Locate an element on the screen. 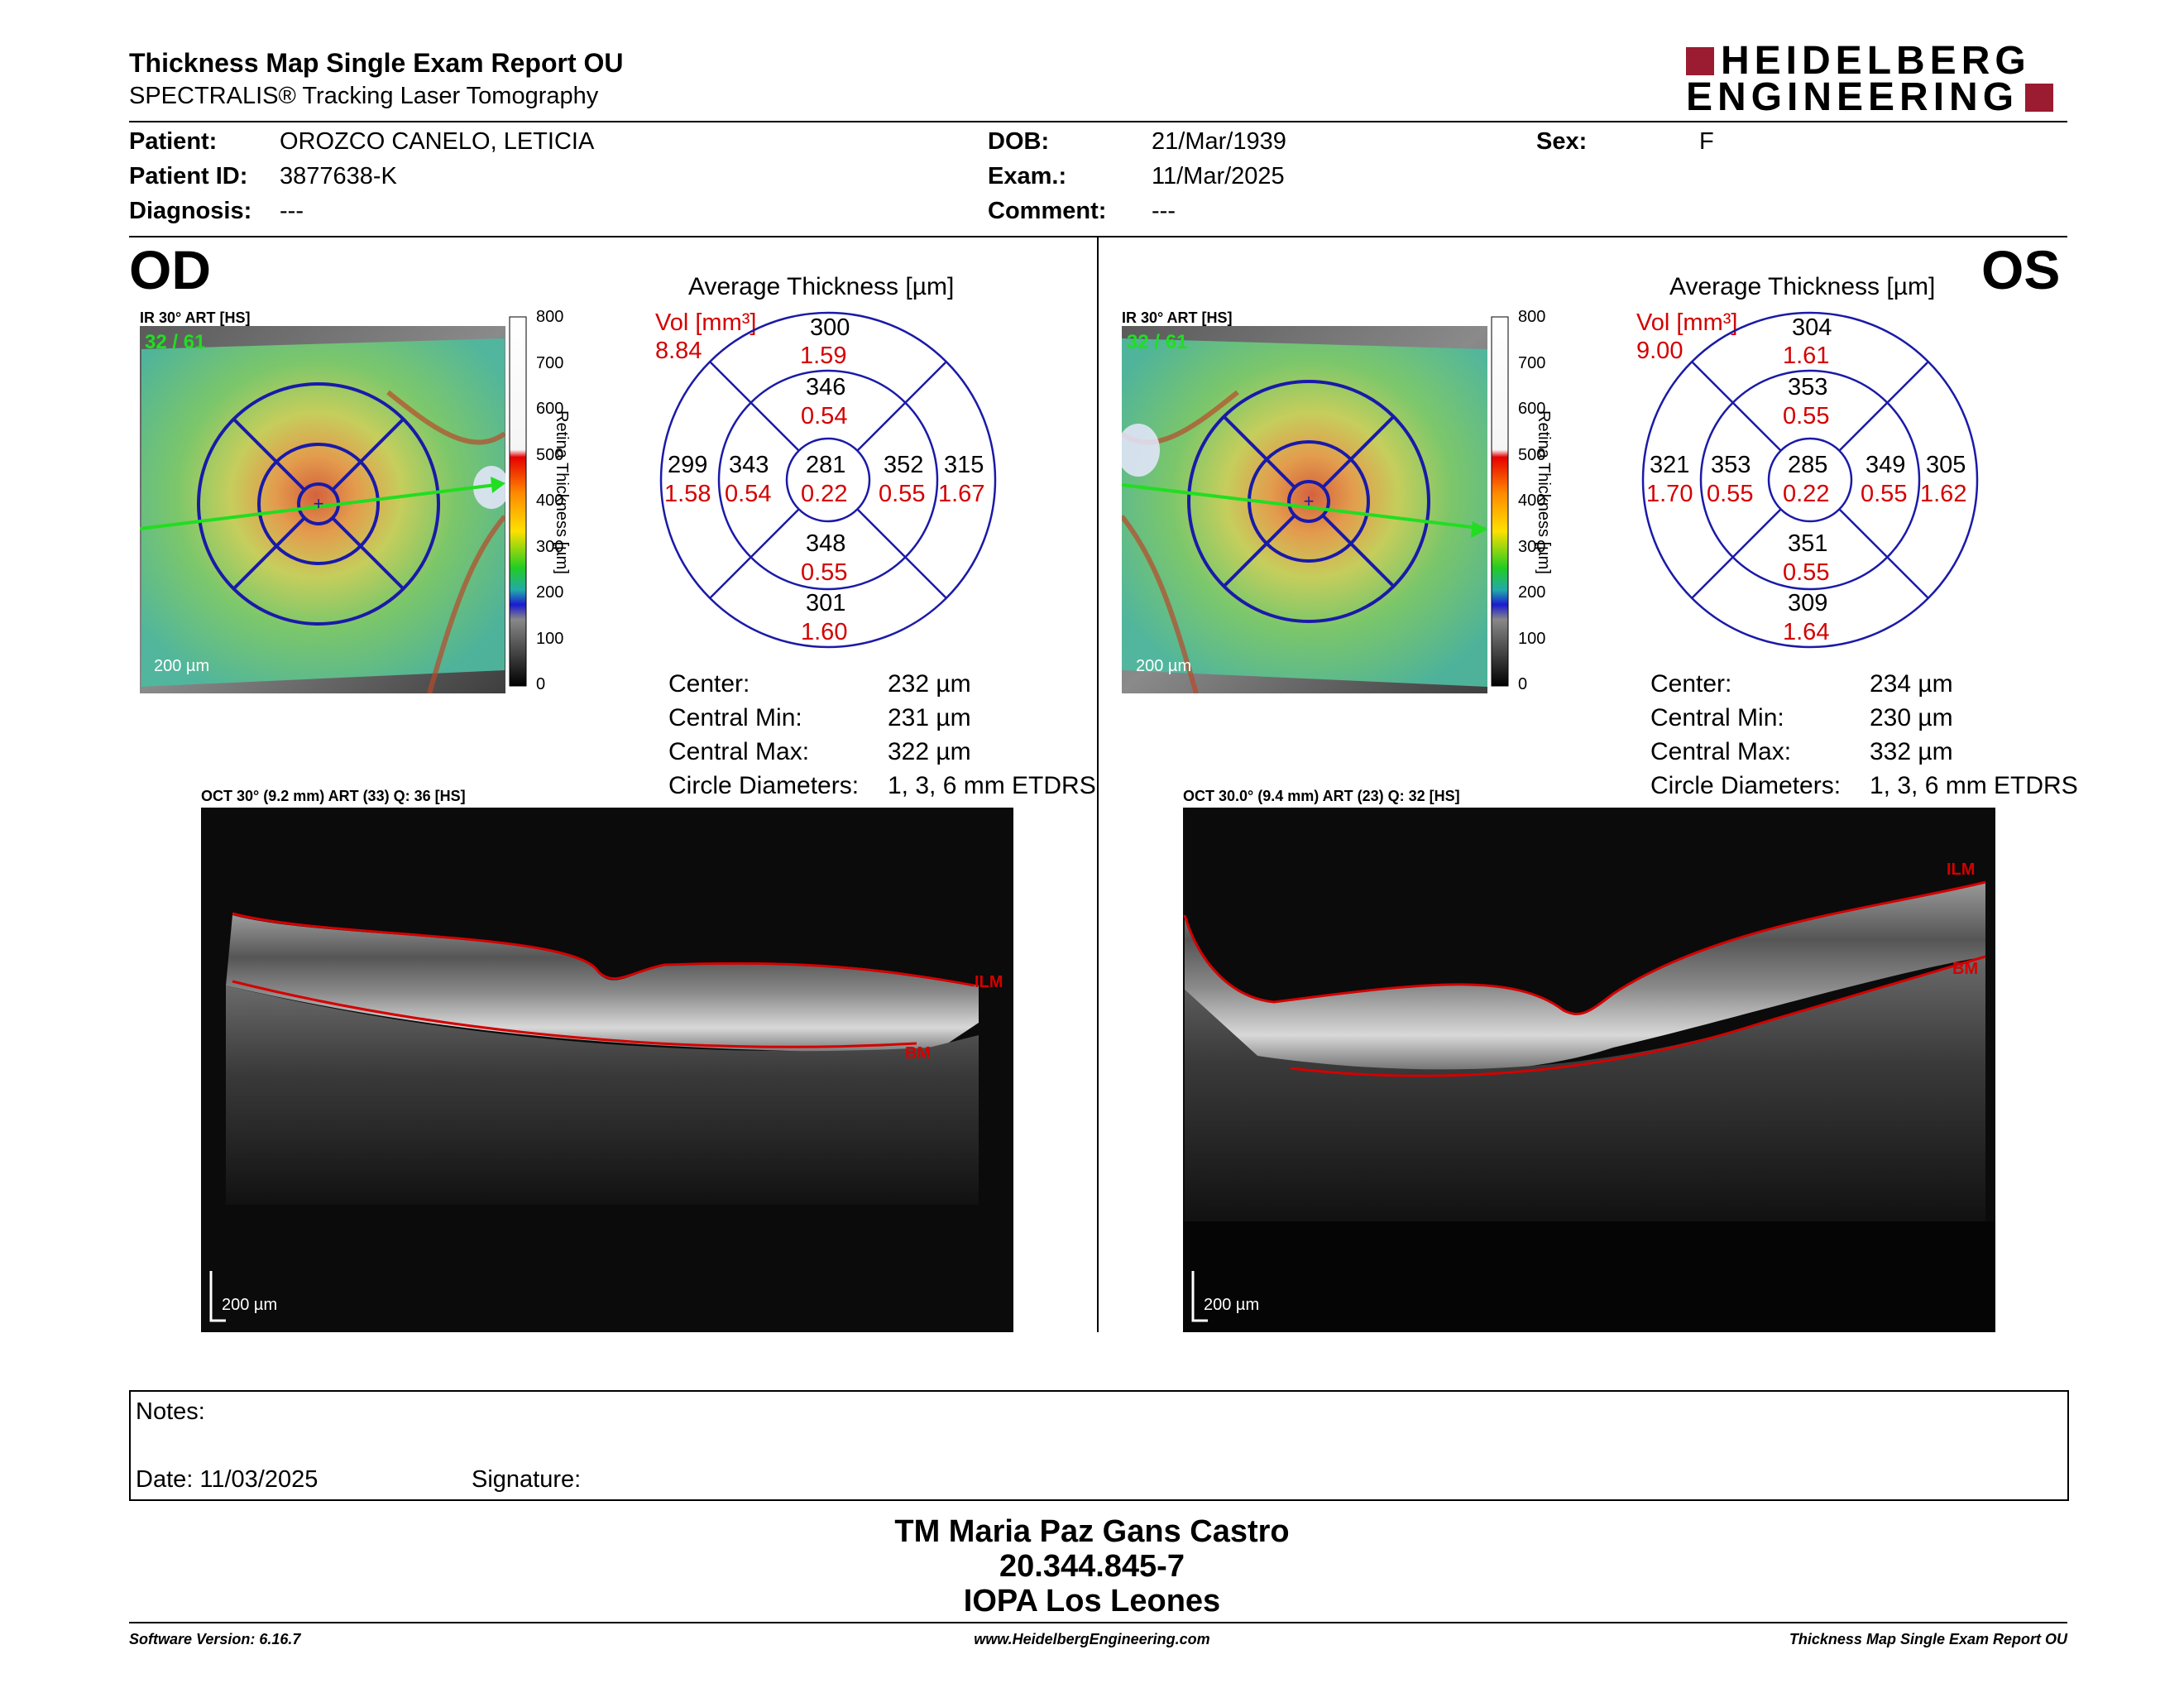 This screenshot has width=2184, height=1688. exam-date: 11/Mar/2025 is located at coordinates (1218, 176).